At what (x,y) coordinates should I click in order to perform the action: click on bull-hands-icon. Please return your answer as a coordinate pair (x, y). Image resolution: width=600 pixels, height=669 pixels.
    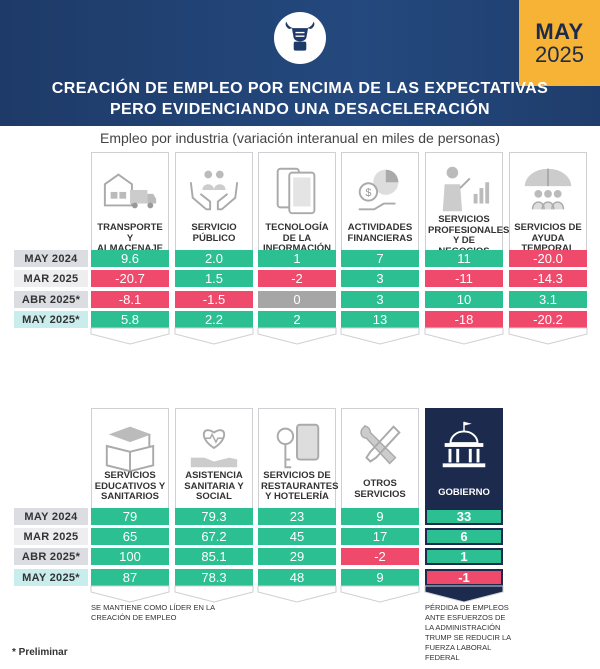
    Looking at the image, I should click on (300, 36).